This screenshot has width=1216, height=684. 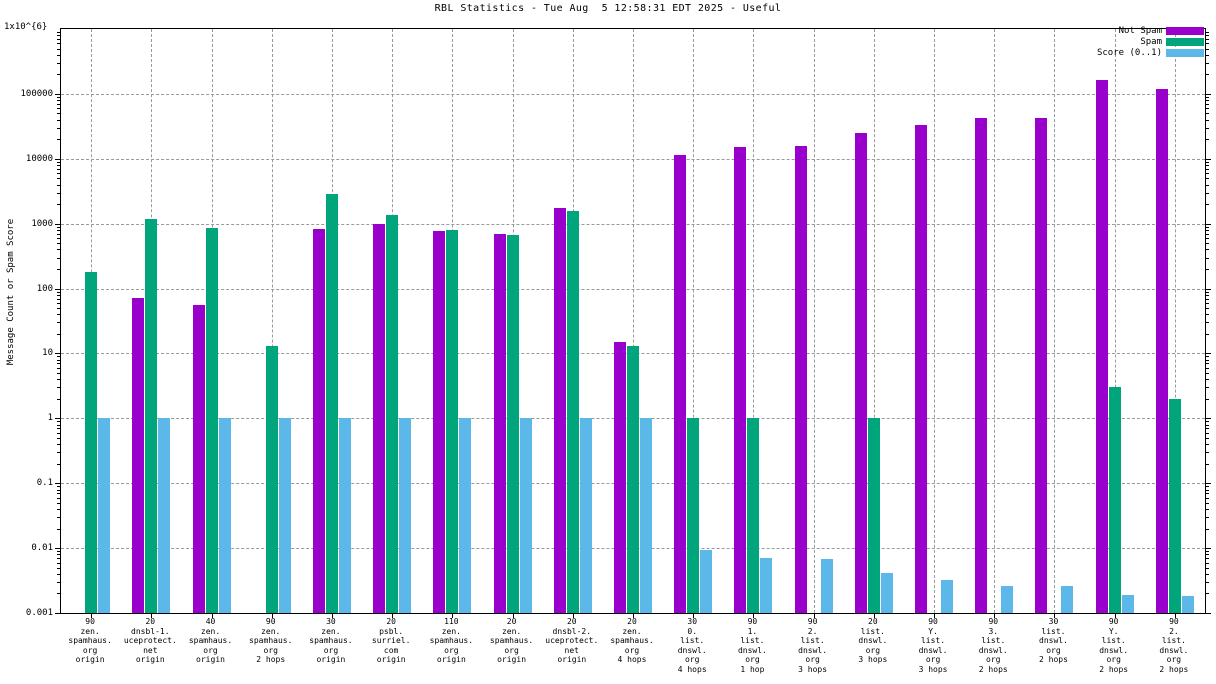 What do you see at coordinates (39, 613) in the screenshot?
I see `y-axis-tick-label: 0.001` at bounding box center [39, 613].